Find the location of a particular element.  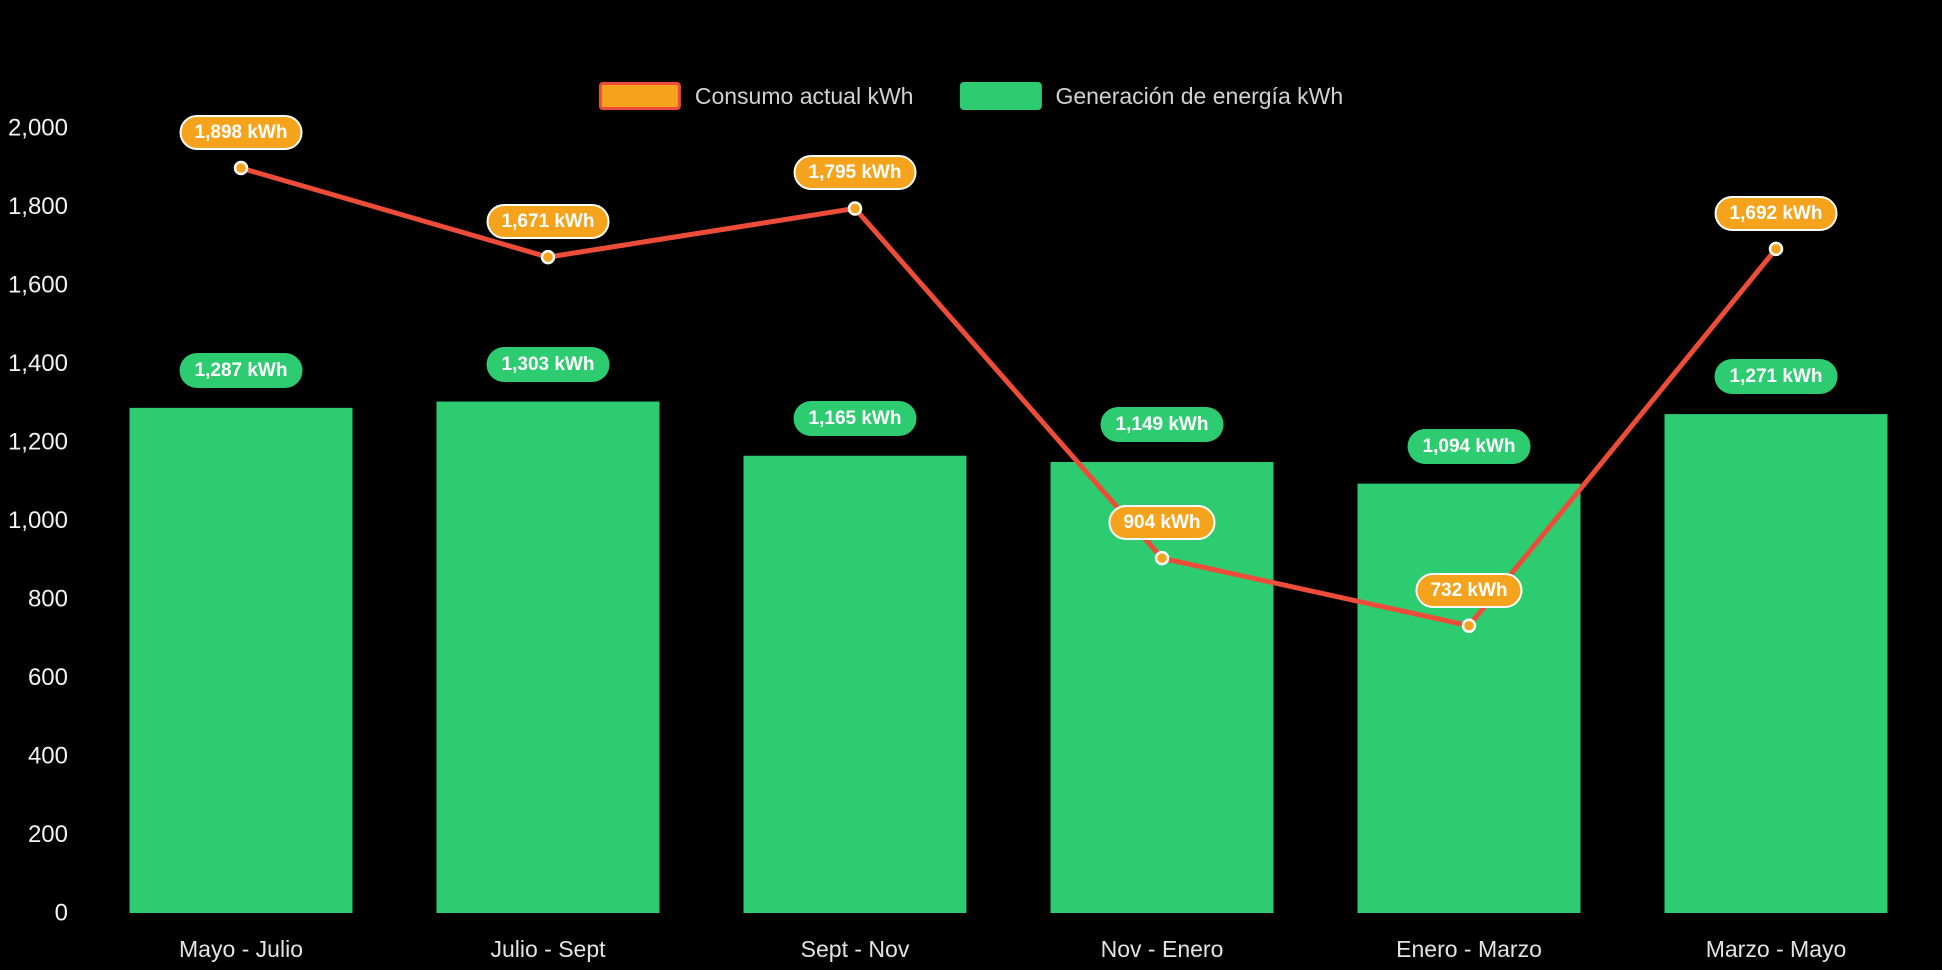

y-axis-tick-label: 1,000 is located at coordinates (38, 520).